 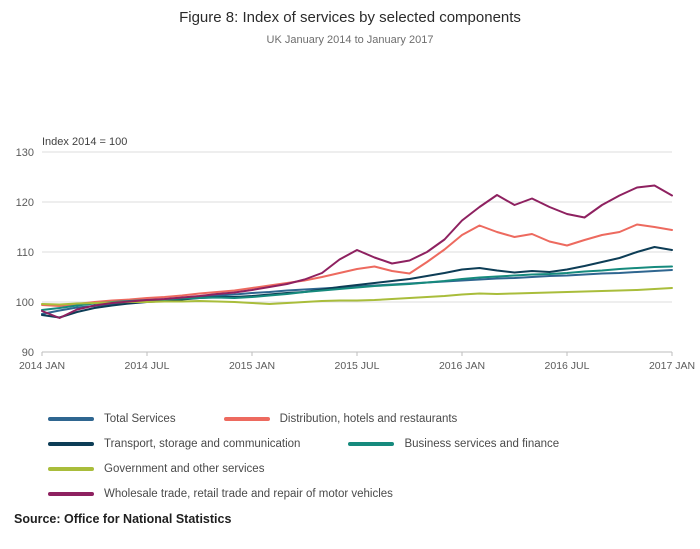 I want to click on legend-label: Distribution, hotels and restaurants, so click(x=368, y=418).